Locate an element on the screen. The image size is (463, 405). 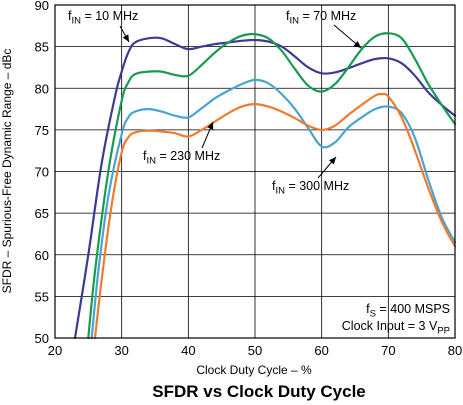
x-tick-label: 50 is located at coordinates (255, 350).